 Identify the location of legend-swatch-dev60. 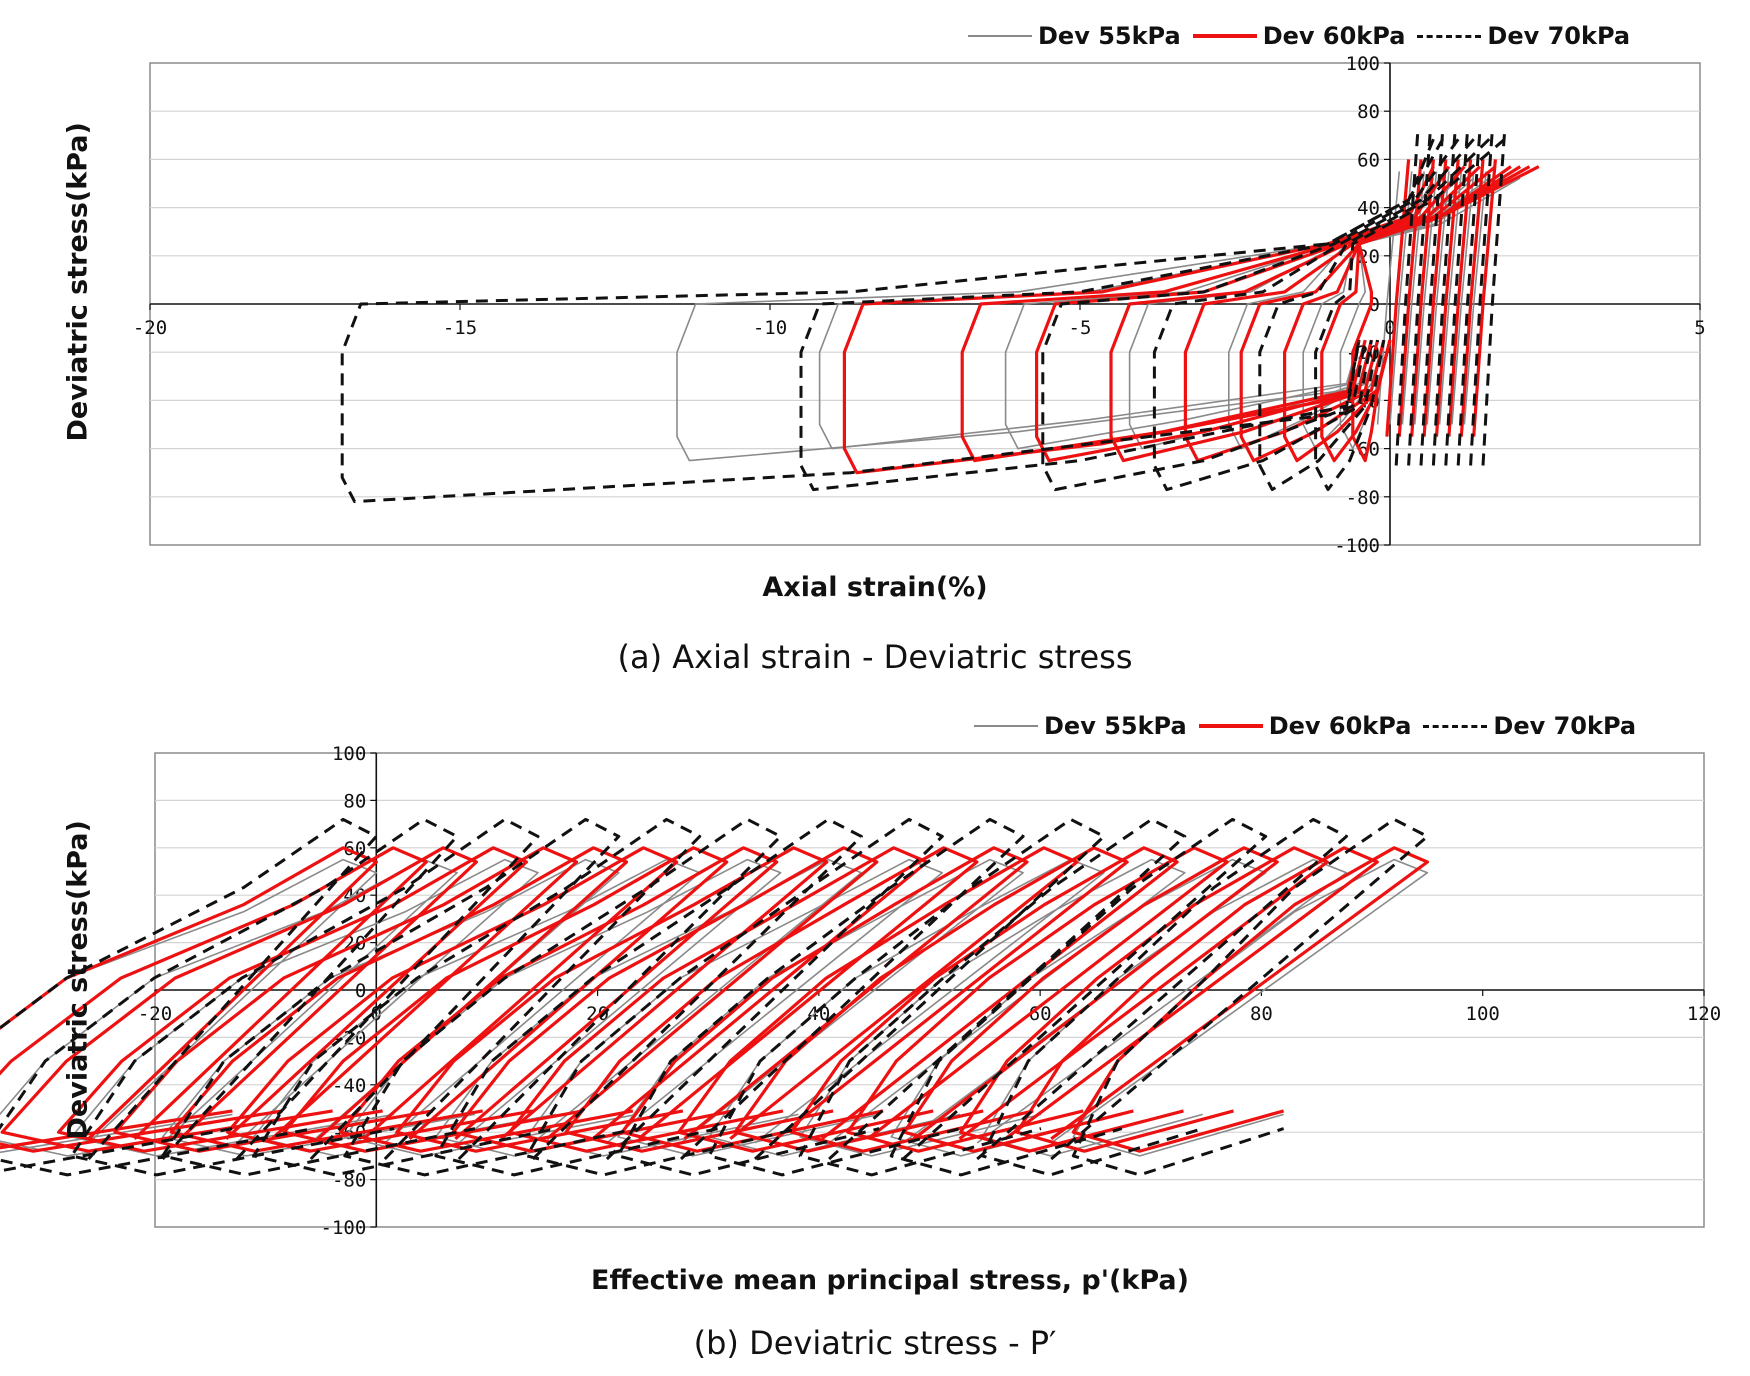
(1224, 36).